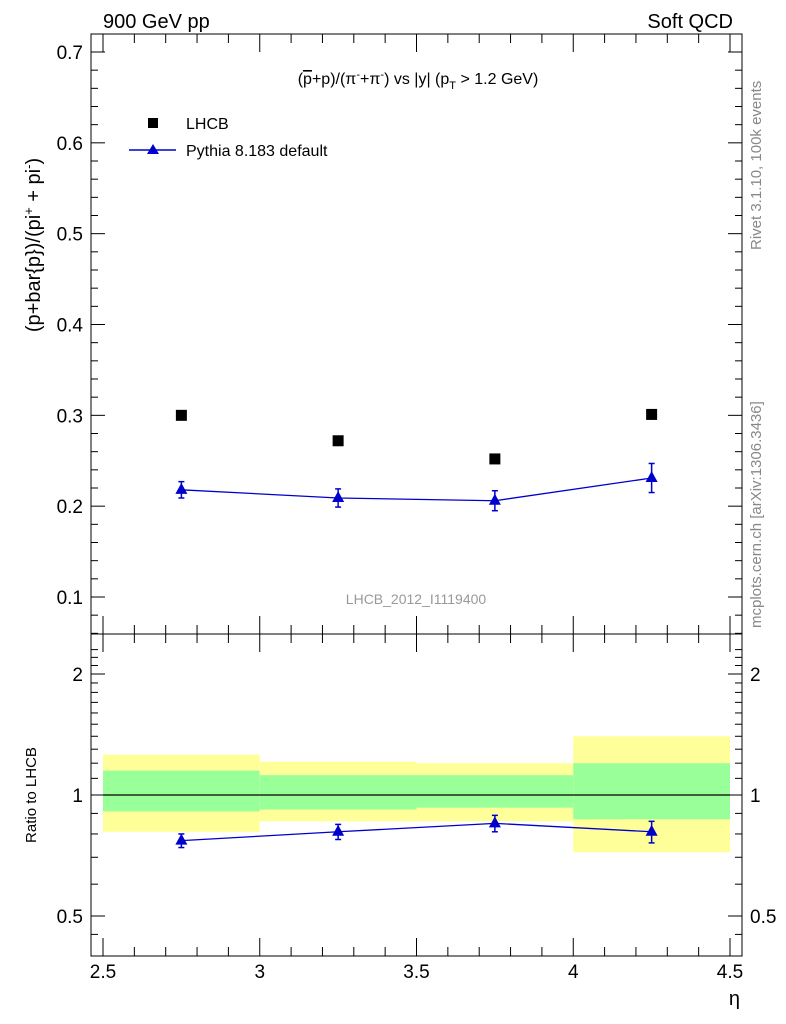 This screenshot has height=1024, width=786. Describe the element at coordinates (690, 22) in the screenshot. I see `header-right: Soft QCD` at that location.